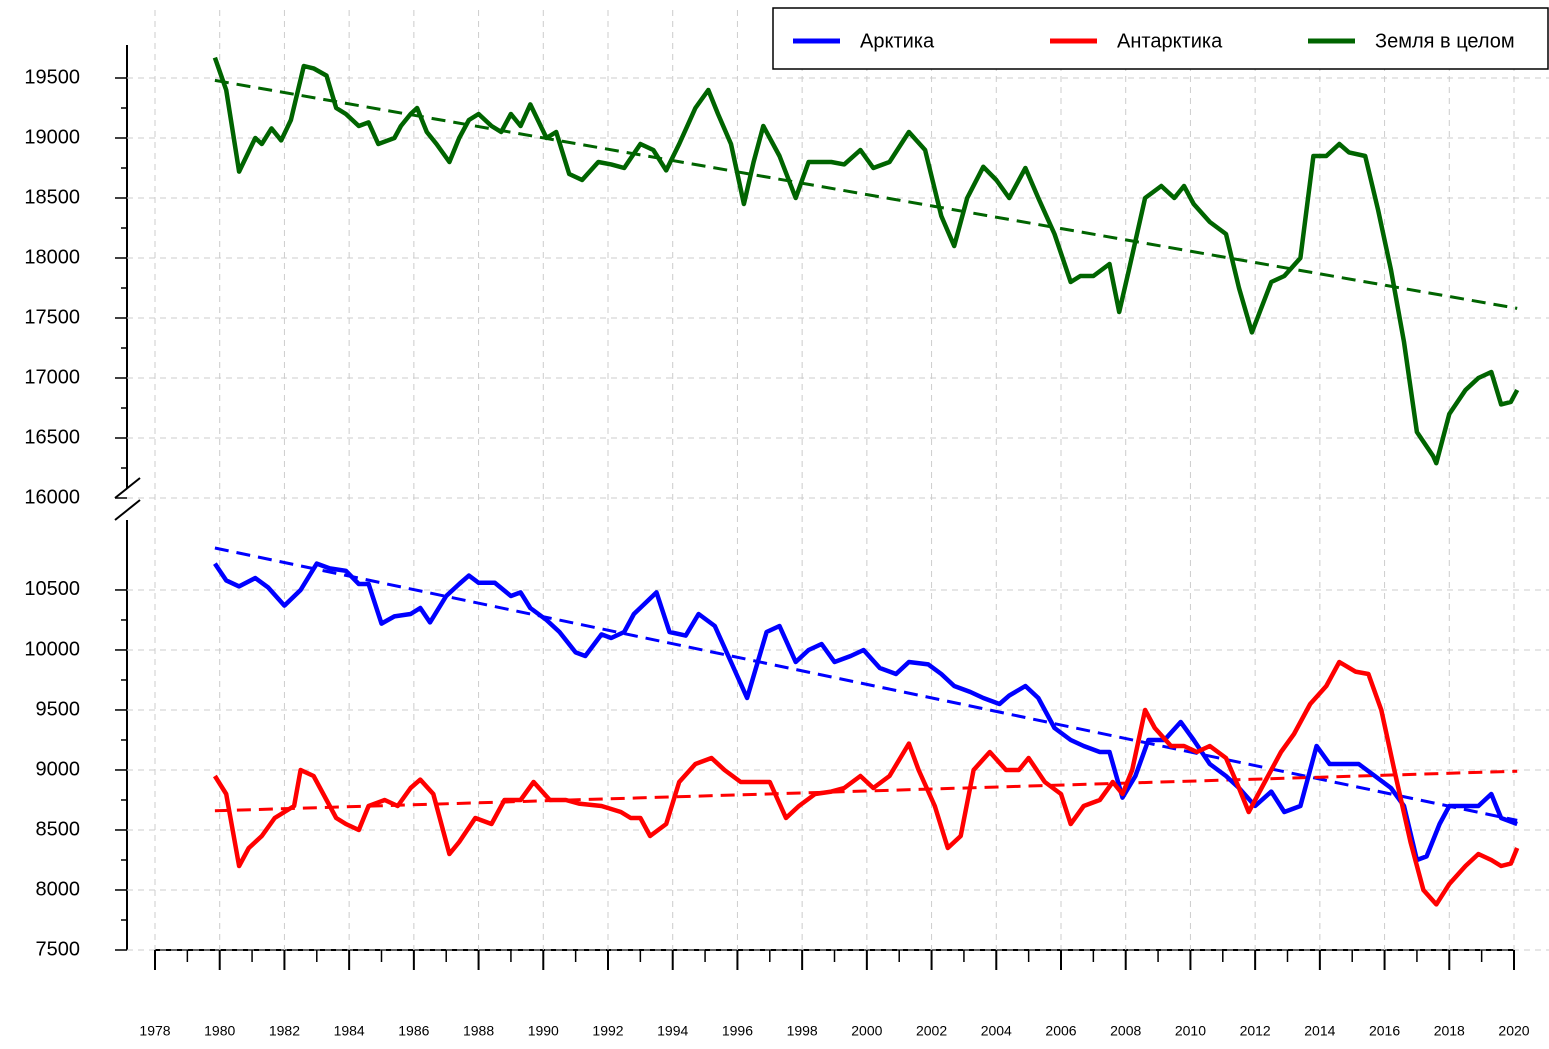 This screenshot has height=1049, width=1549. I want to click on x-tick-label: 1988, so click(478, 1031).